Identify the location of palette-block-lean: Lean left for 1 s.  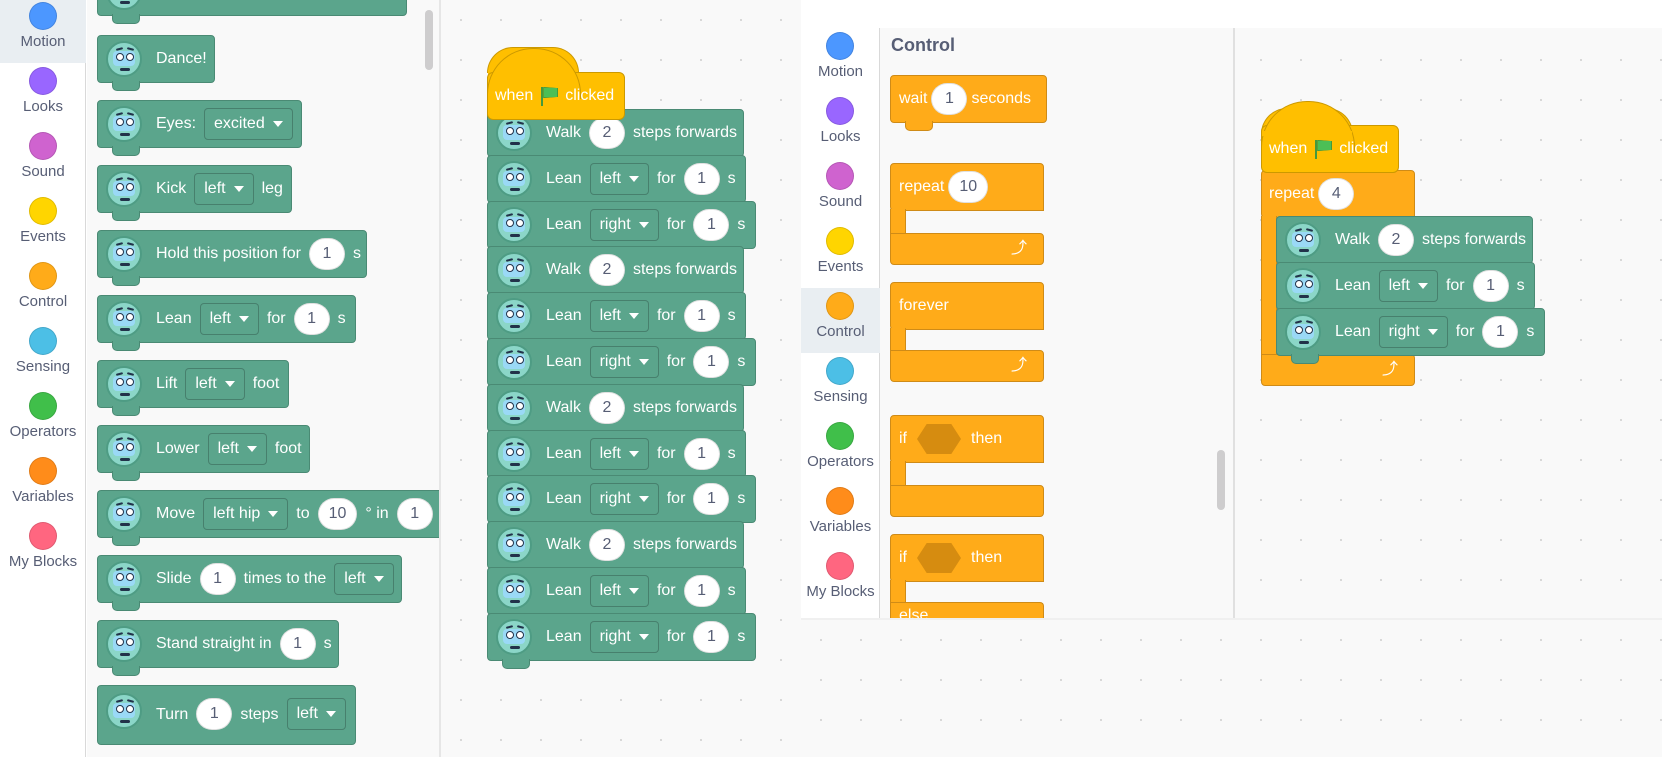
(226, 323).